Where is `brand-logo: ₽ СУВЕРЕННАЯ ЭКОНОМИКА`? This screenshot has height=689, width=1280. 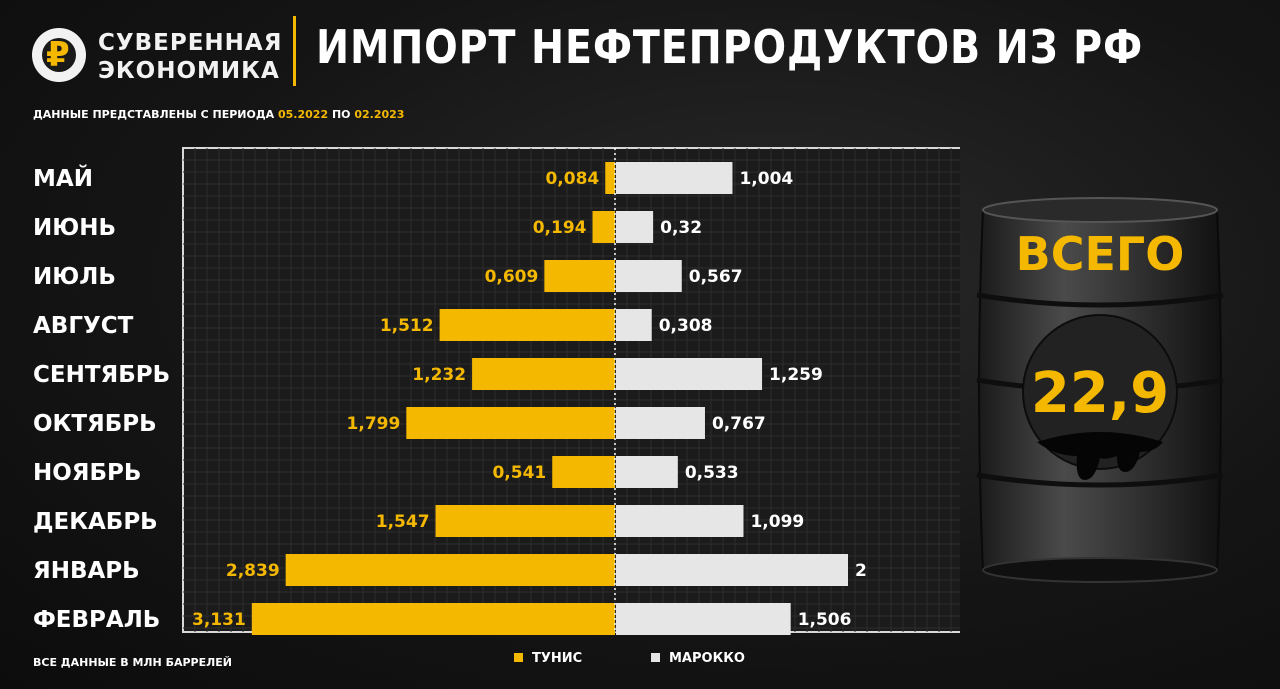
brand-logo: ₽ СУВЕРЕННАЯ ЭКОНОМИКА is located at coordinates (156, 55).